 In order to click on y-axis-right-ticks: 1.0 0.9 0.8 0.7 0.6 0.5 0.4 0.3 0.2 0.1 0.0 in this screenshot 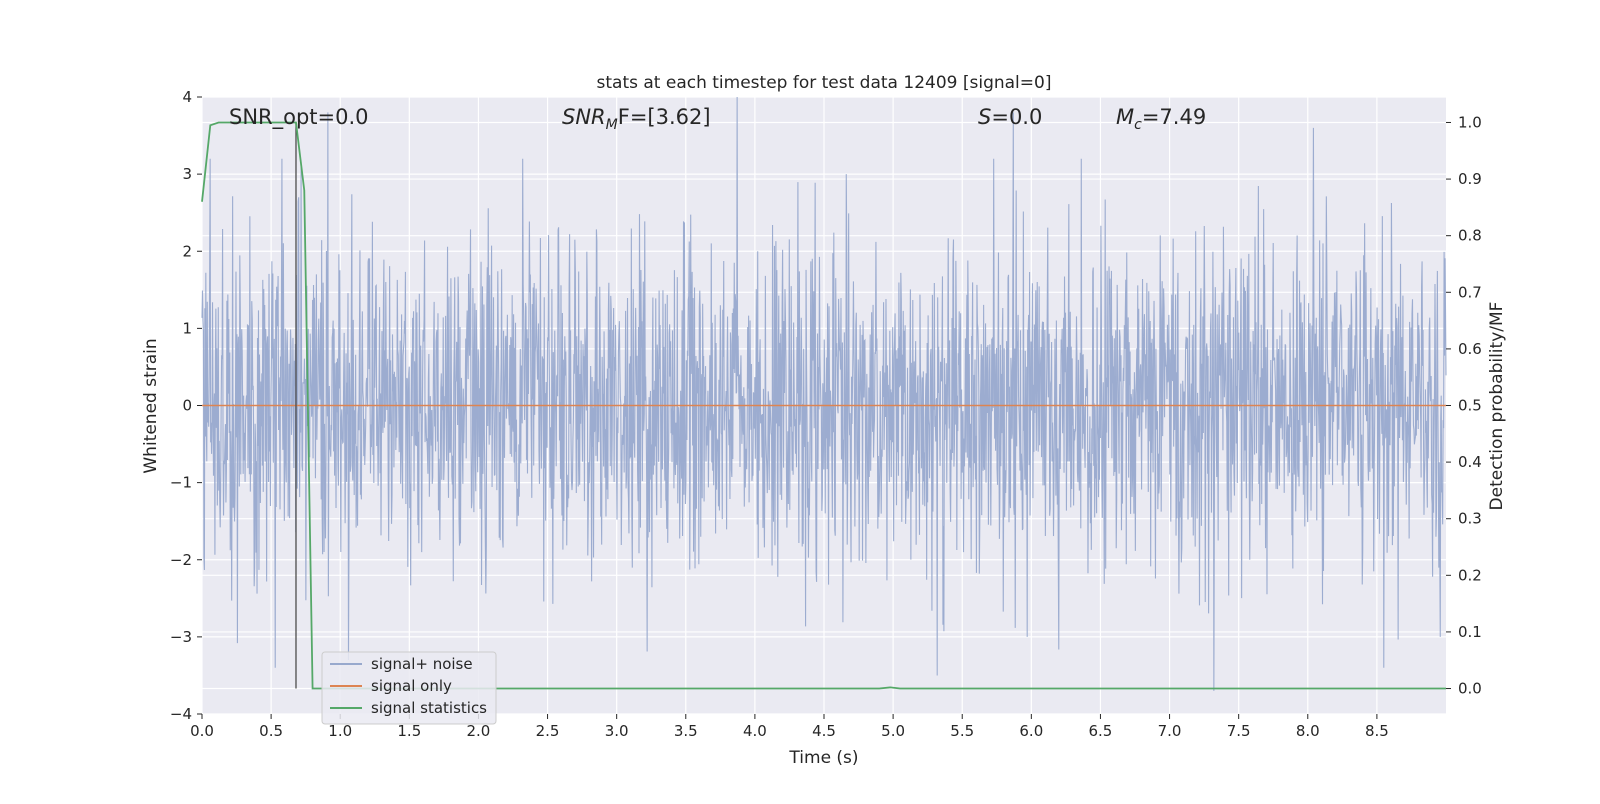, I will do `click(1464, 405)`.